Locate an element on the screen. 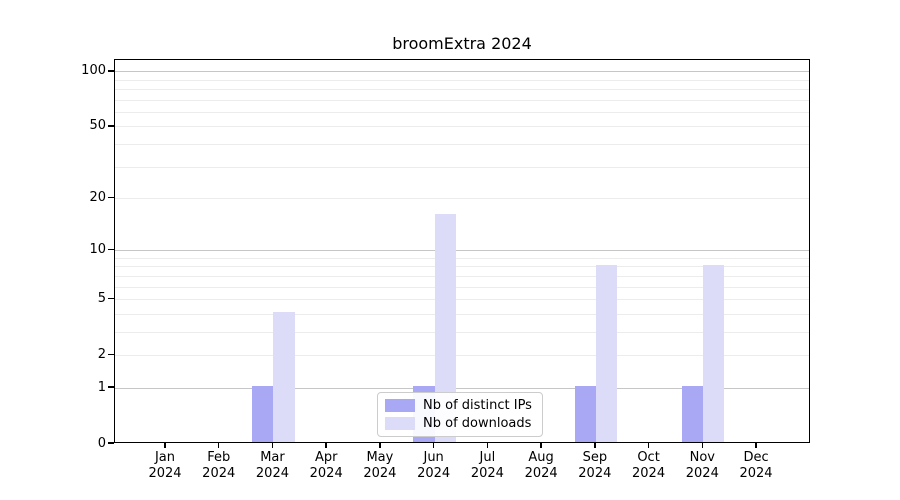 The image size is (900, 500). x-tick-month: Jul is located at coordinates (487, 457).